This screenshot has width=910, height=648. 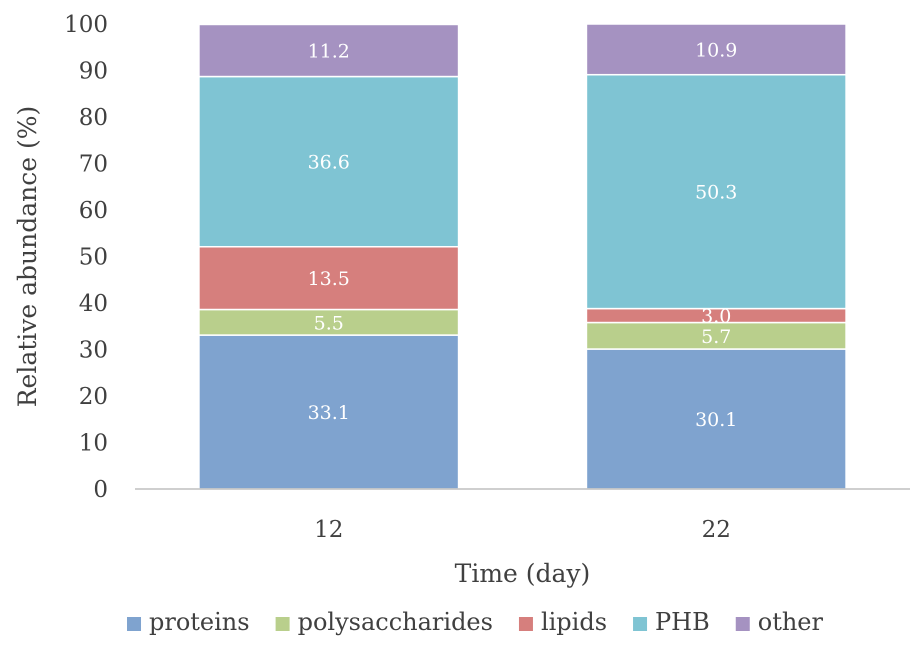 I want to click on legend: proteins polysaccharides lipids PHB other, so click(x=475, y=622).